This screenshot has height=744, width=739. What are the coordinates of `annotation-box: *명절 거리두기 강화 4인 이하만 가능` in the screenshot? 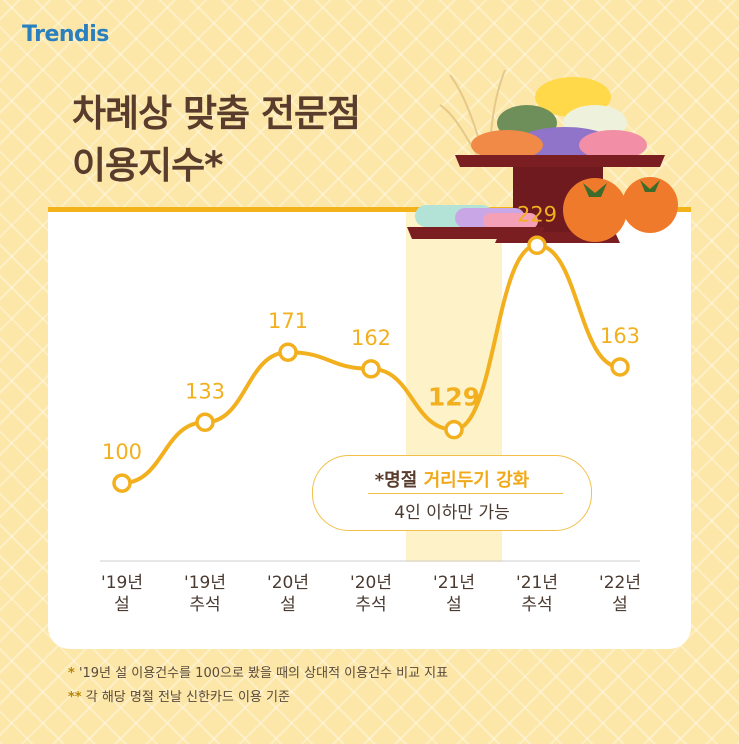 It's located at (452, 493).